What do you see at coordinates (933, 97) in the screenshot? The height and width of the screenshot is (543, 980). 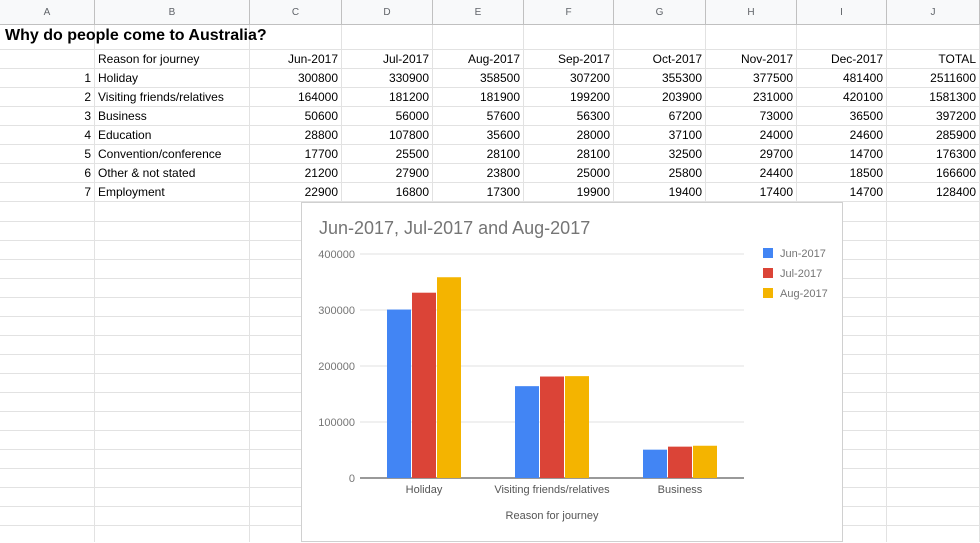 I see `table-cell-j: 1581300` at bounding box center [933, 97].